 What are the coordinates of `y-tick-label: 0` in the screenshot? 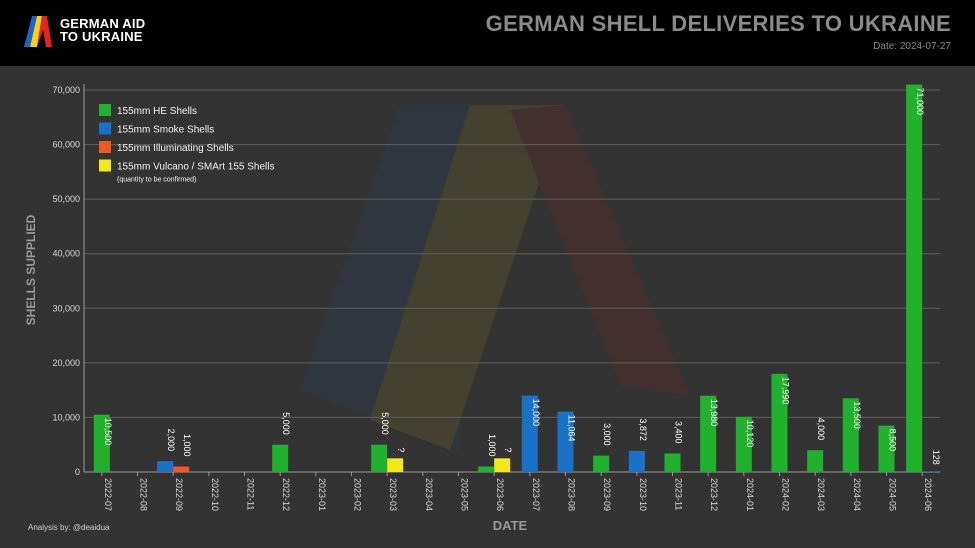 It's located at (77, 472).